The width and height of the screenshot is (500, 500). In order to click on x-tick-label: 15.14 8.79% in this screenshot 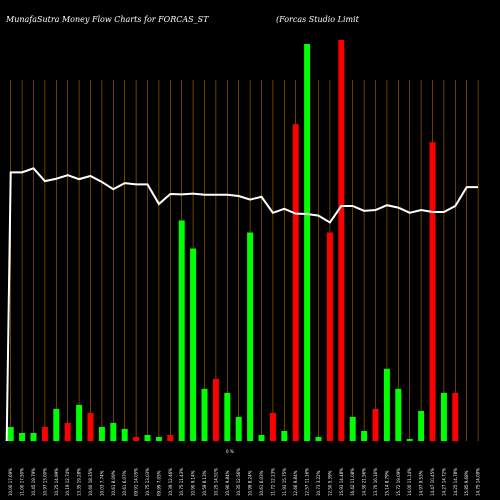, I will do `click(386, 483)`.